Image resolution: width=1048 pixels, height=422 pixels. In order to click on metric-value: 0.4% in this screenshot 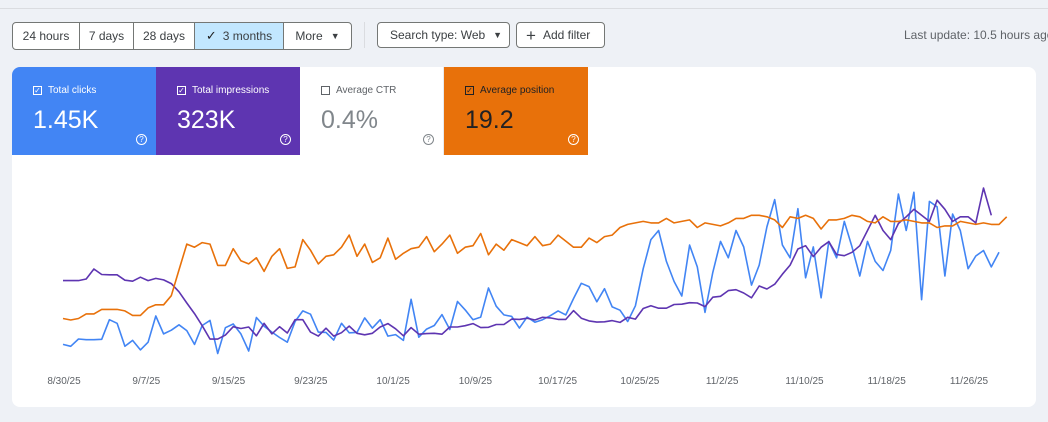, I will do `click(349, 120)`.